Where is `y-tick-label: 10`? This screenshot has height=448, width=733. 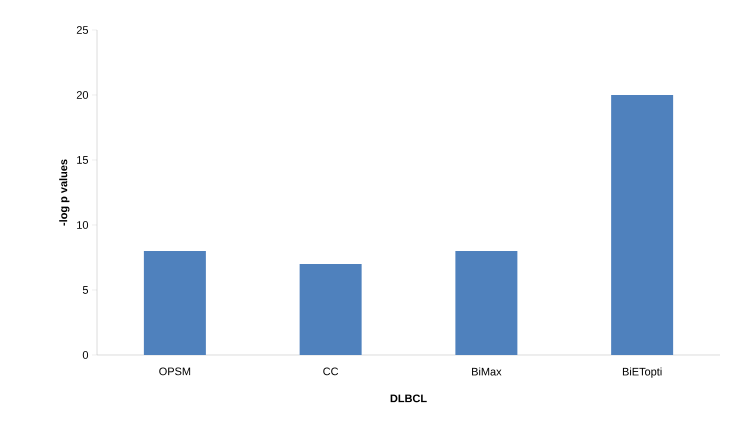
y-tick-label: 10 is located at coordinates (82, 225).